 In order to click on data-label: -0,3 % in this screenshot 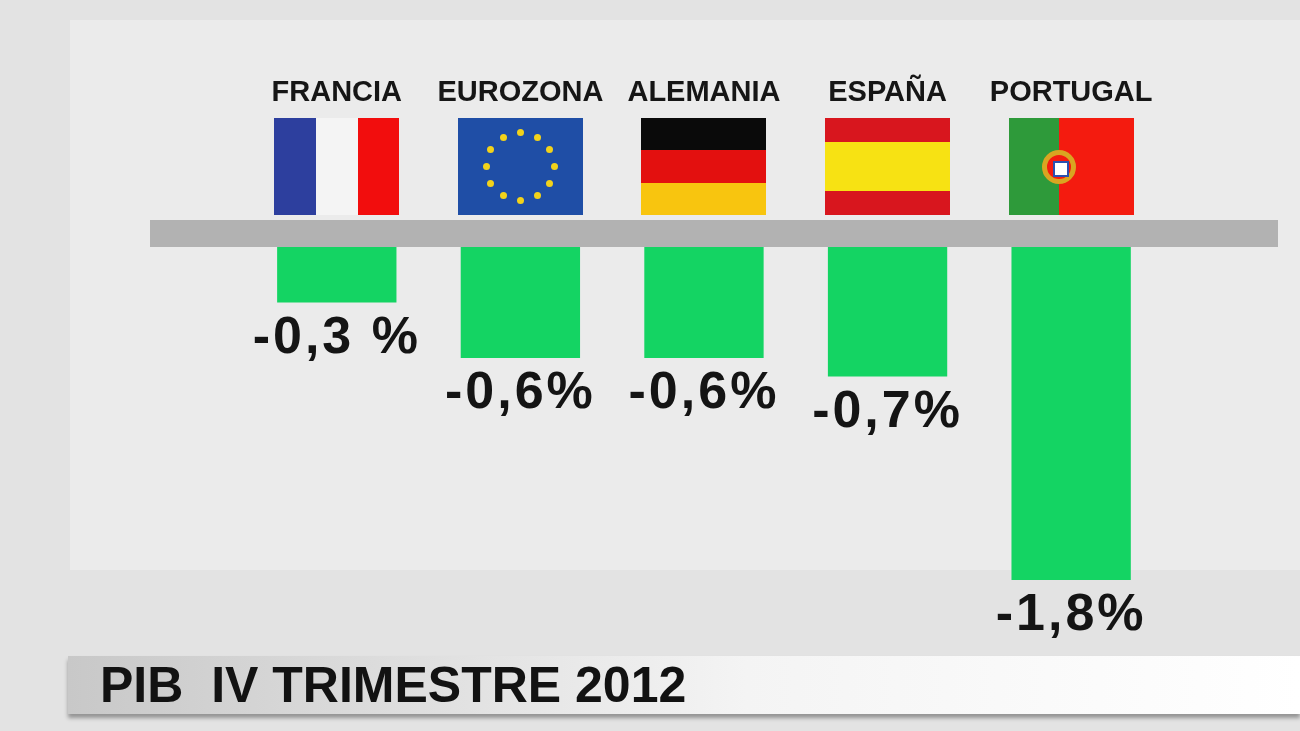, I will do `click(336, 334)`.